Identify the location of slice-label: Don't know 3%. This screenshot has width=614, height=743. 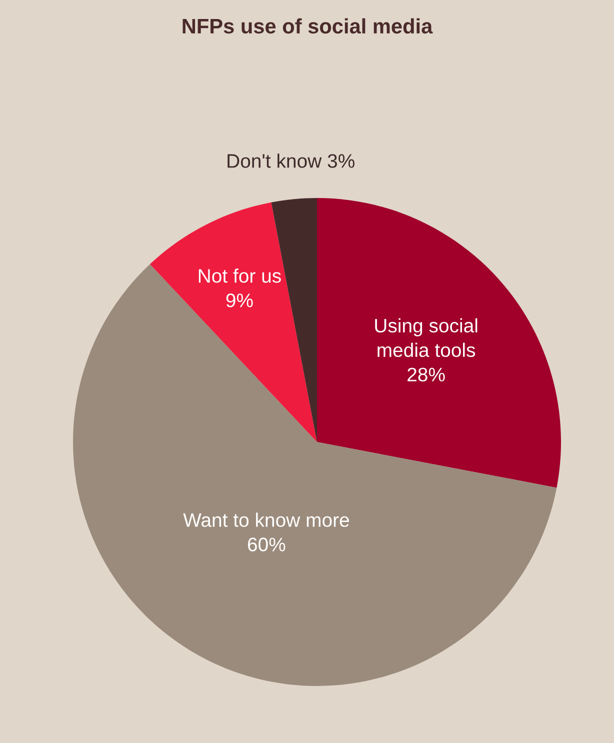
(291, 161).